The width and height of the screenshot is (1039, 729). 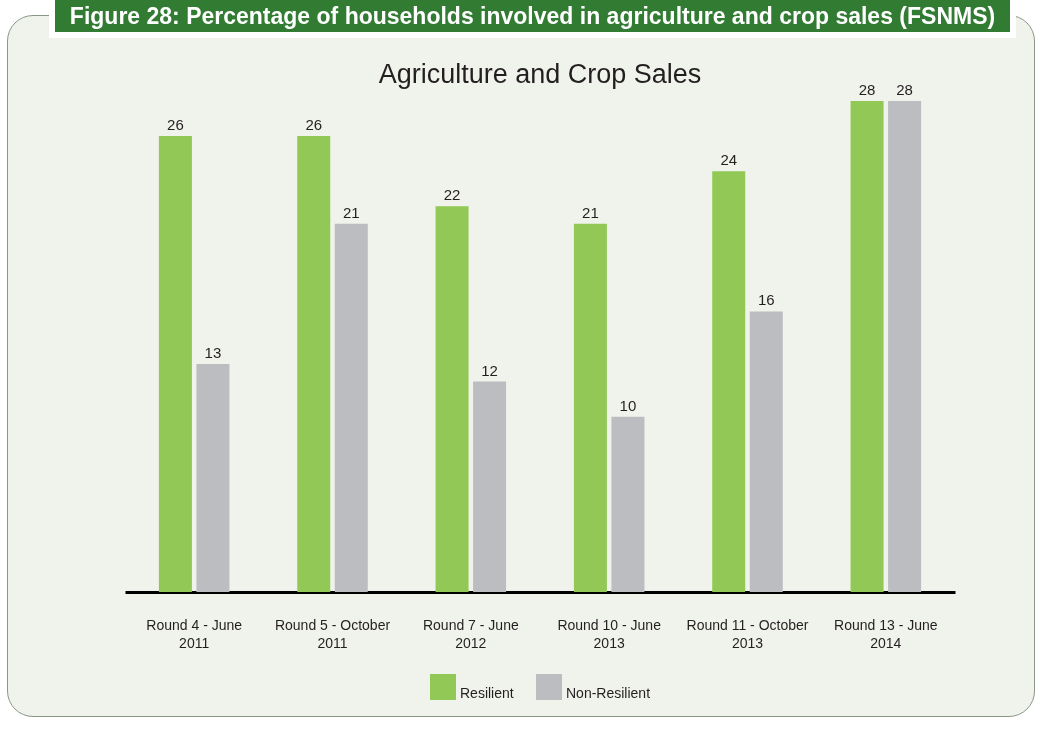 What do you see at coordinates (886, 633) in the screenshot?
I see `x-tick-label: Round 13 - June 2014` at bounding box center [886, 633].